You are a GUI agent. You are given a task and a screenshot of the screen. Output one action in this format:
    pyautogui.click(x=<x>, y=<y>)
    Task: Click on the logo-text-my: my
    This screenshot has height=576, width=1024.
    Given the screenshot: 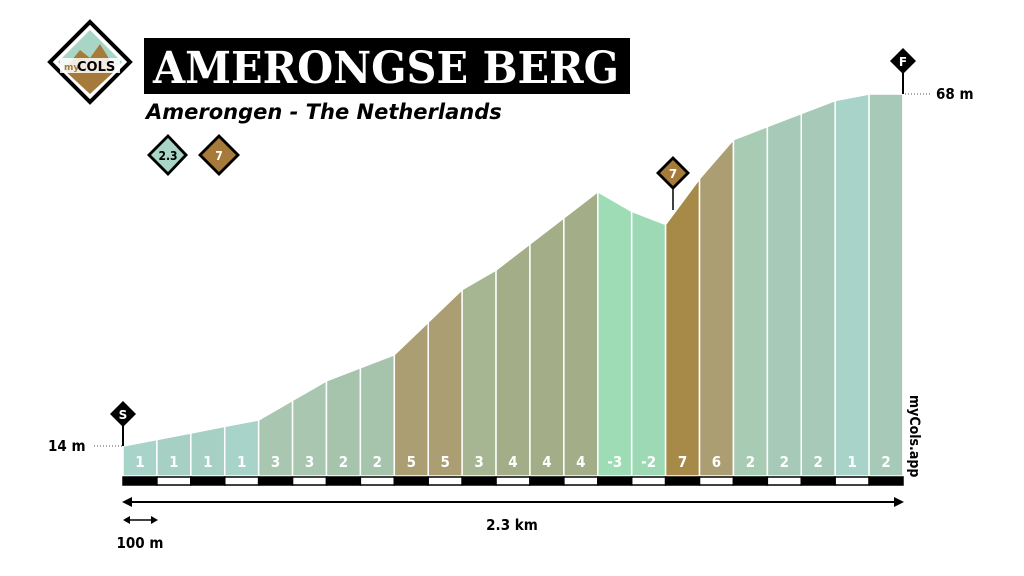 What is the action you would take?
    pyautogui.click(x=71, y=68)
    